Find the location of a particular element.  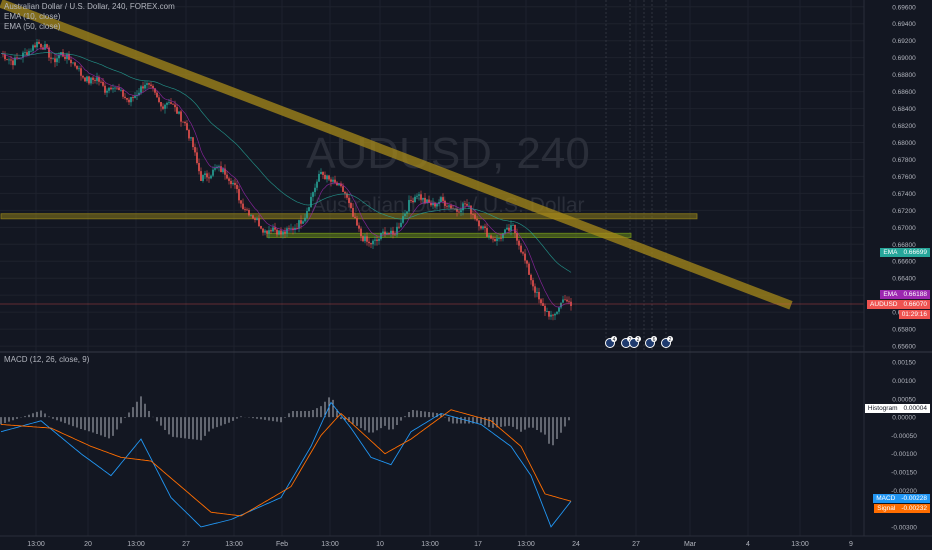

event-markers: 42262 is located at coordinates (639, 342).